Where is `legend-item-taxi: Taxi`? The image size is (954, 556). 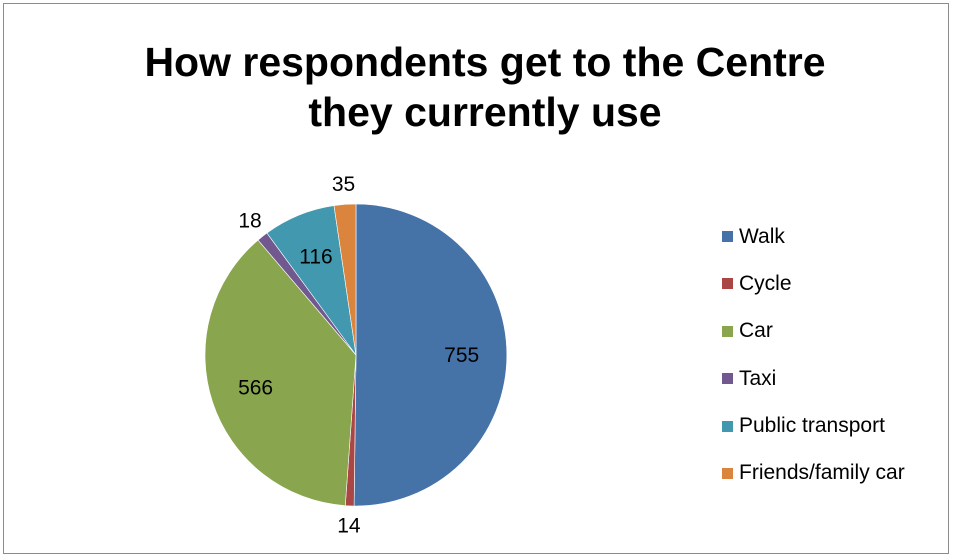 legend-item-taxi: Taxi is located at coordinates (813, 378).